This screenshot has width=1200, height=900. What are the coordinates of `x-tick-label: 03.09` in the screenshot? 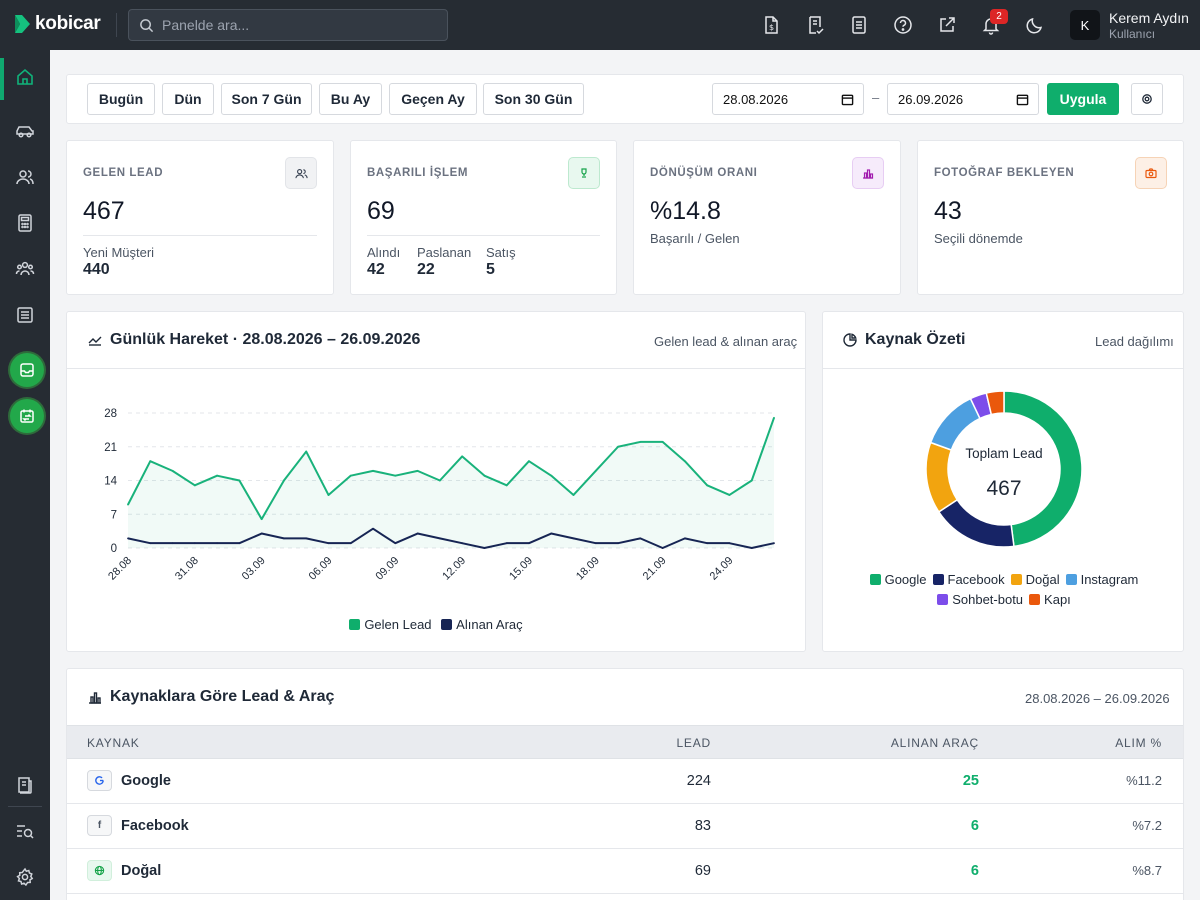 It's located at (254, 569).